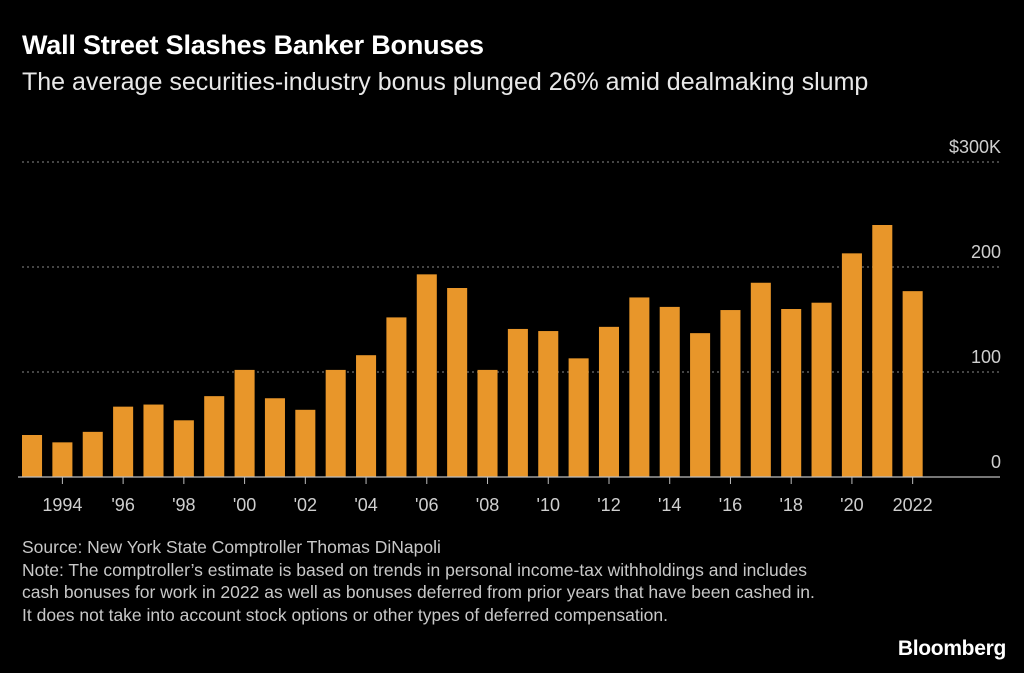 The height and width of the screenshot is (673, 1024). Describe the element at coordinates (882, 351) in the screenshot. I see `bar-2021` at that location.